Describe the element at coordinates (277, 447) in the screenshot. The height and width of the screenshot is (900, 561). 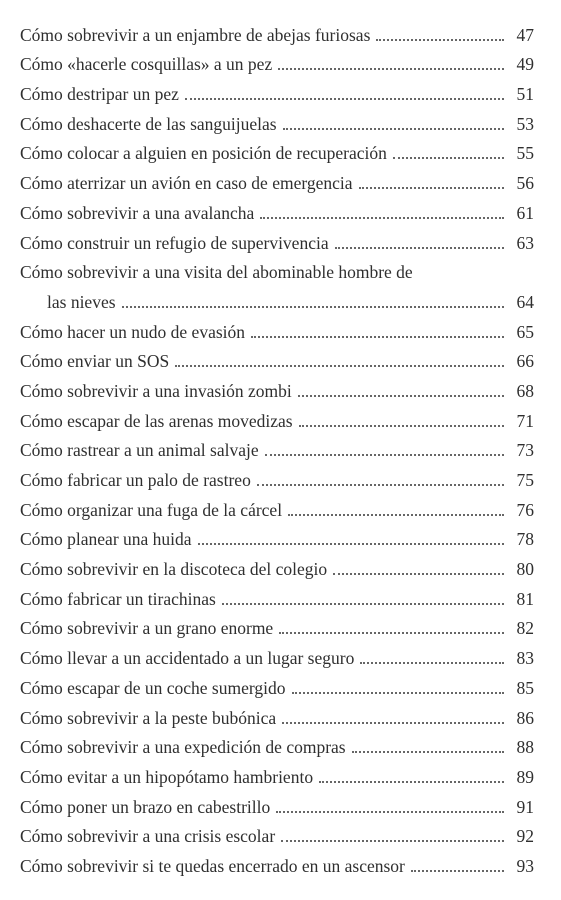
I see `toc-line: Cómo rastrear a un animal salvaje 73` at that location.